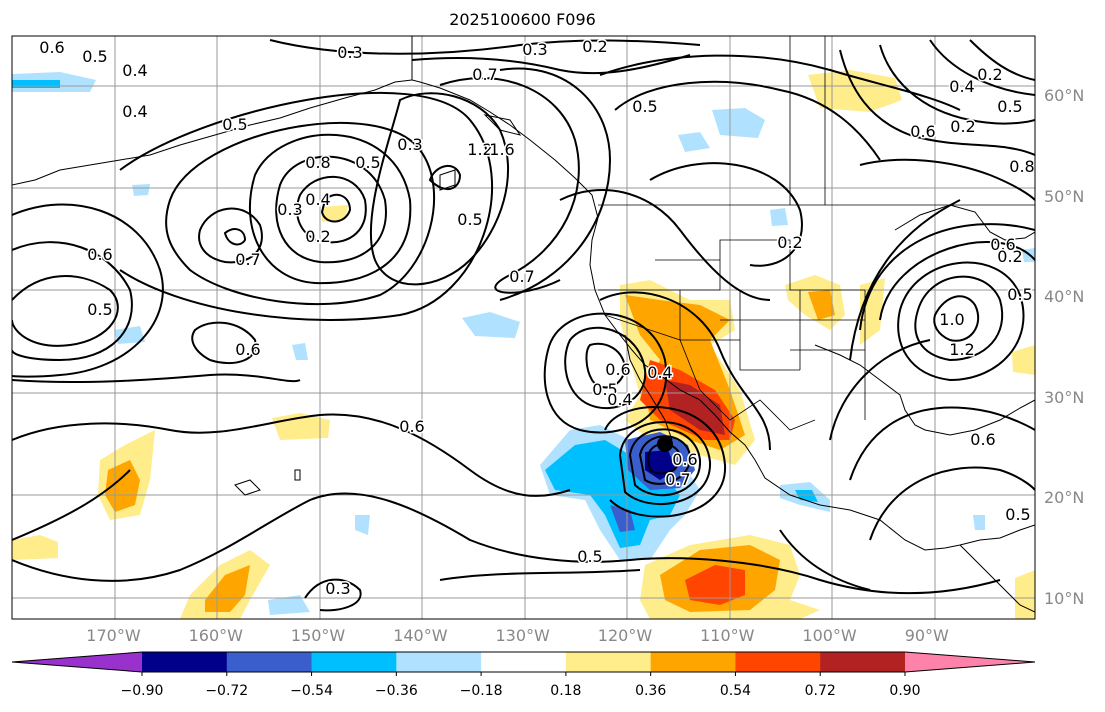 This screenshot has height=712, width=1105. What do you see at coordinates (926, 635) in the screenshot?
I see `lon-label: 90°W` at bounding box center [926, 635].